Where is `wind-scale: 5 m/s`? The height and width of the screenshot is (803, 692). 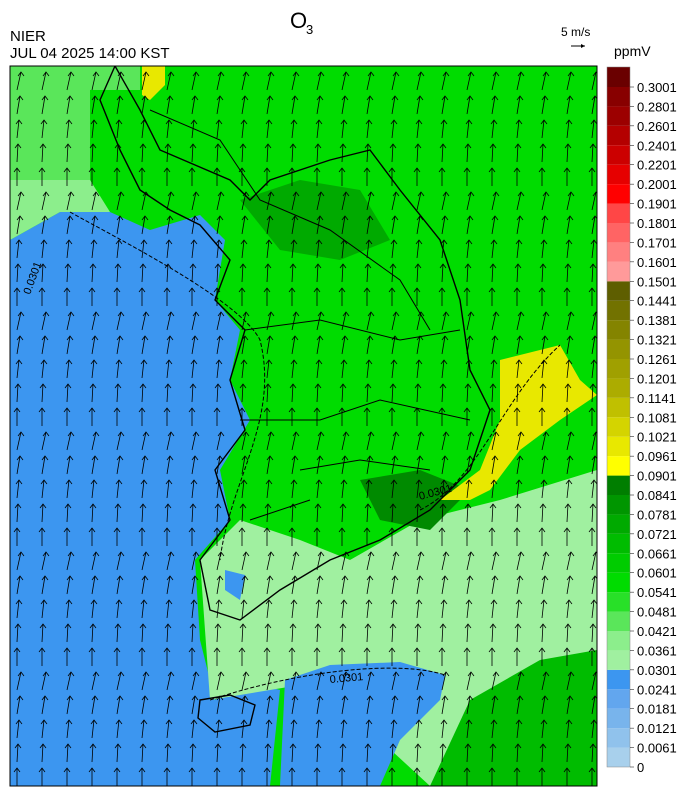 wind-scale: 5 m/s is located at coordinates (575, 32).